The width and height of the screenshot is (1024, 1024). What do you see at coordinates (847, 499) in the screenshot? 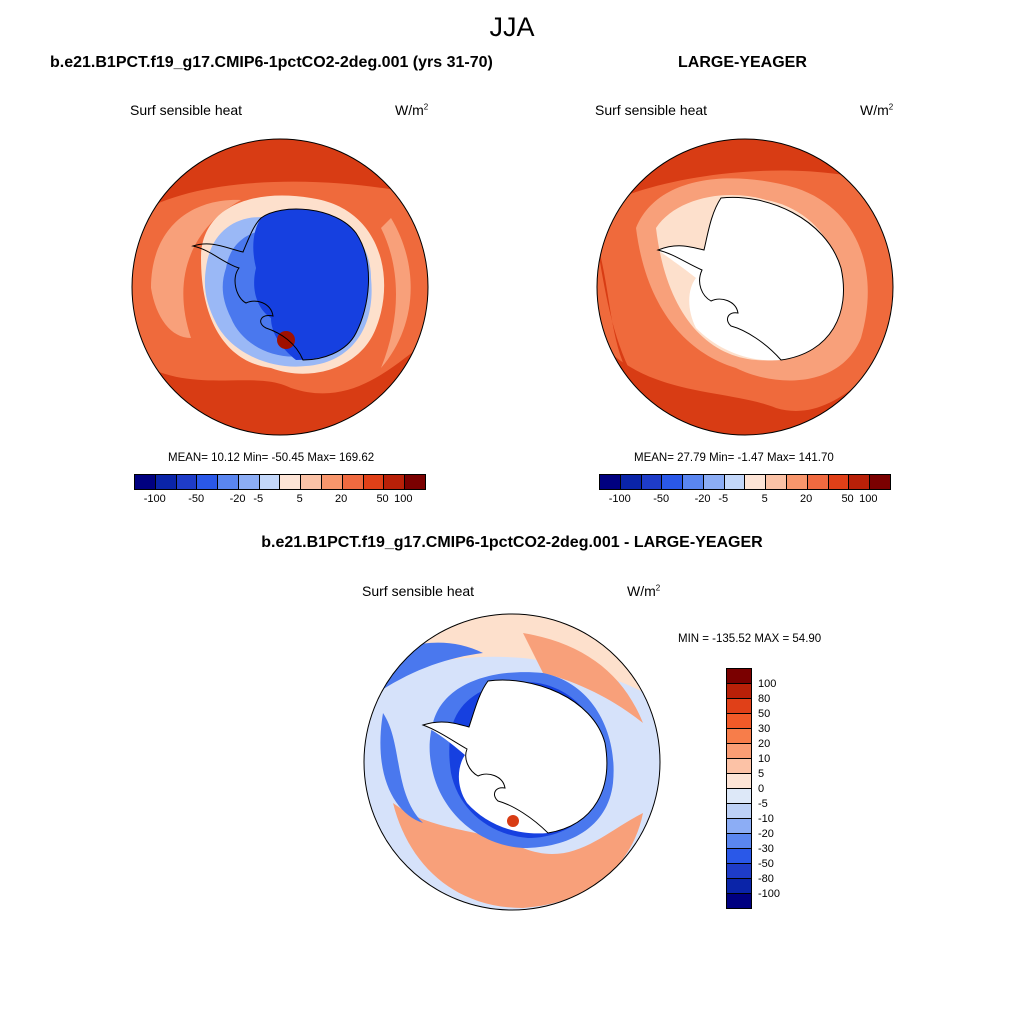
I see `right-colorbar-tick-label: 50` at bounding box center [847, 499].